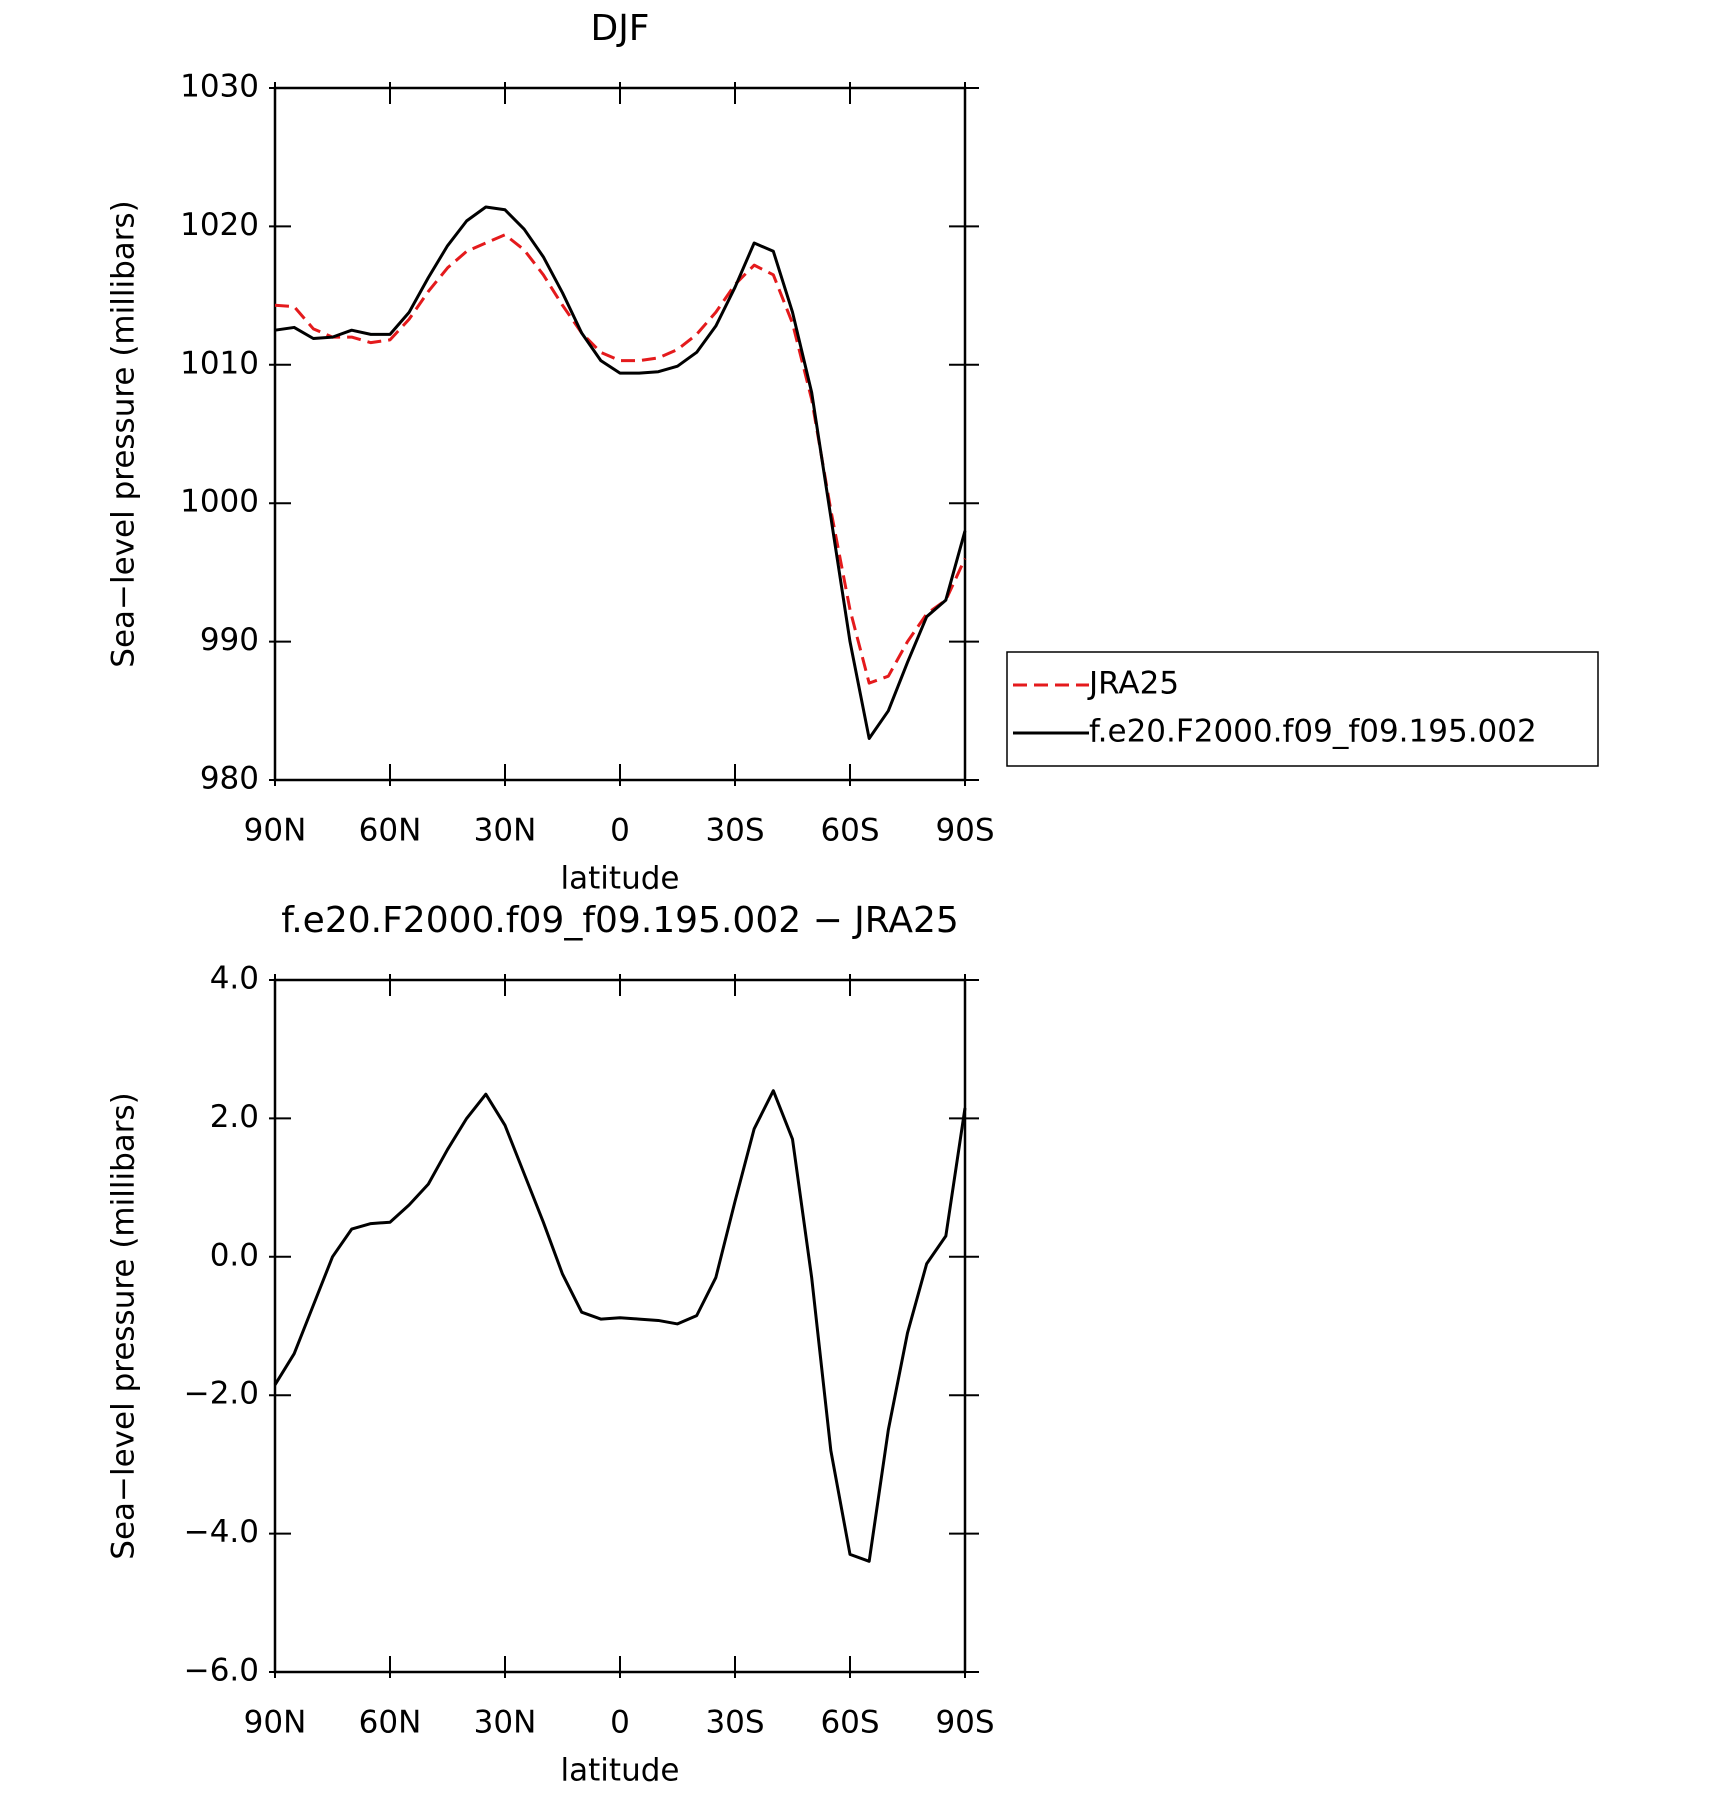 The height and width of the screenshot is (1794, 1710). I want to click on legend-label: JRA25, so click(1133, 684).